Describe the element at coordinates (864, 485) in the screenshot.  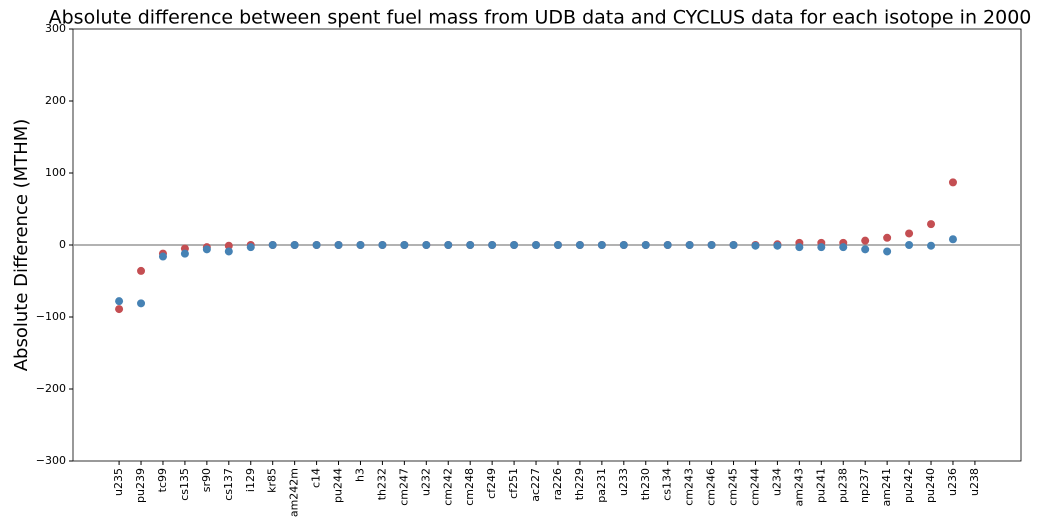
I see `x-tick-label: np237` at that location.